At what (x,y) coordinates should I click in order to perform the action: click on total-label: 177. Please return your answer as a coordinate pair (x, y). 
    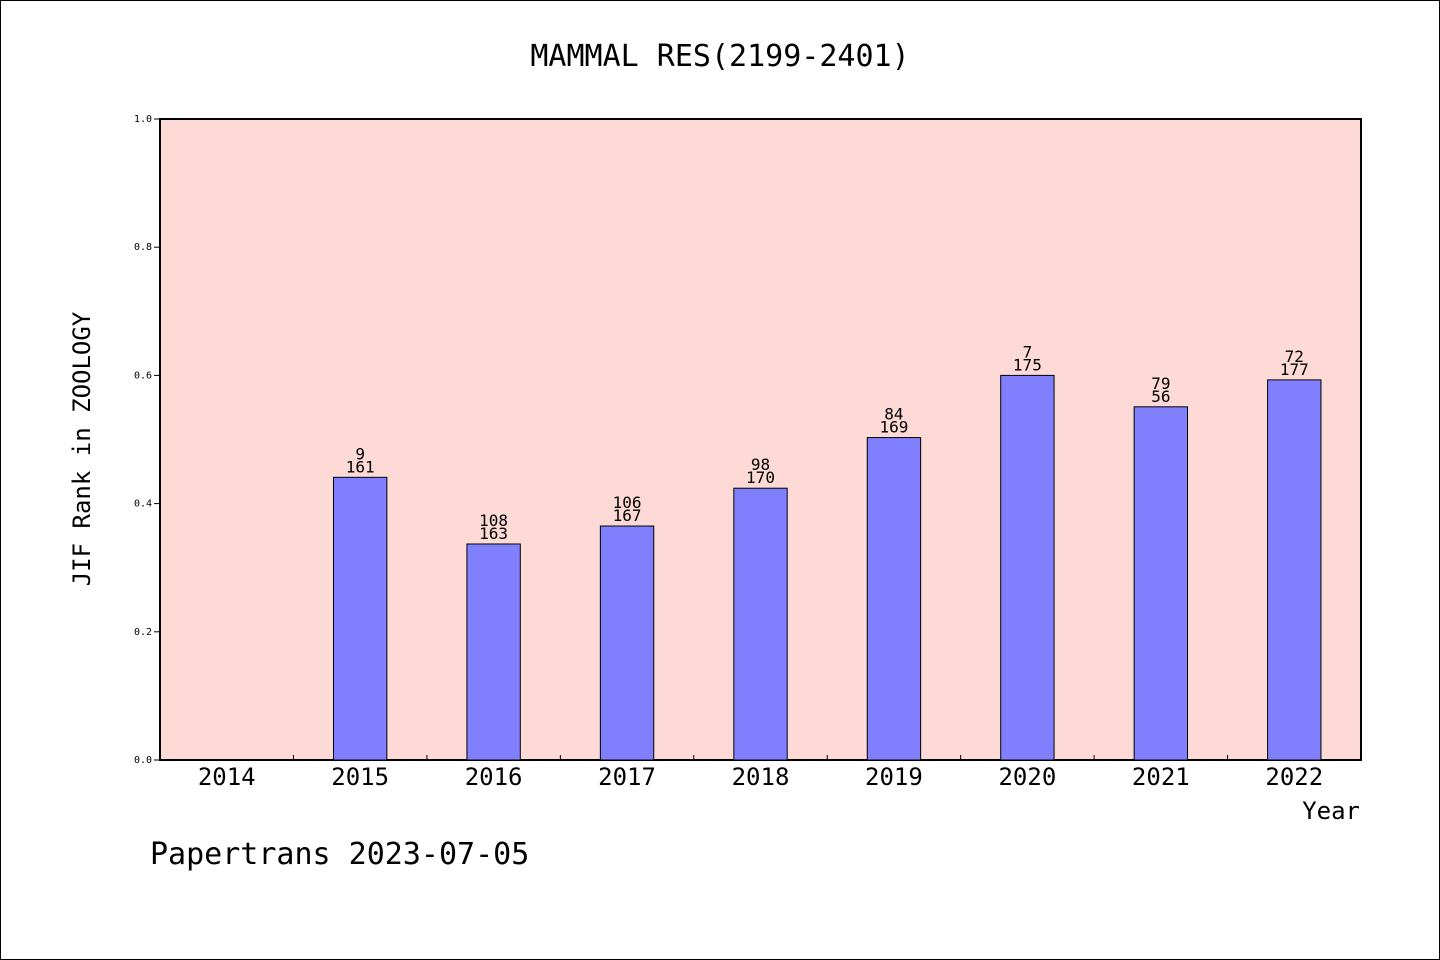
    Looking at the image, I should click on (1294, 369).